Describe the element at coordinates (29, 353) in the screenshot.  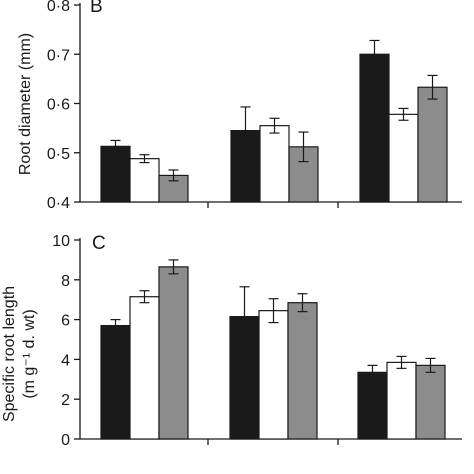
I see `panel-c-ylabel-units: (m g⁻¹ d. wt)` at that location.